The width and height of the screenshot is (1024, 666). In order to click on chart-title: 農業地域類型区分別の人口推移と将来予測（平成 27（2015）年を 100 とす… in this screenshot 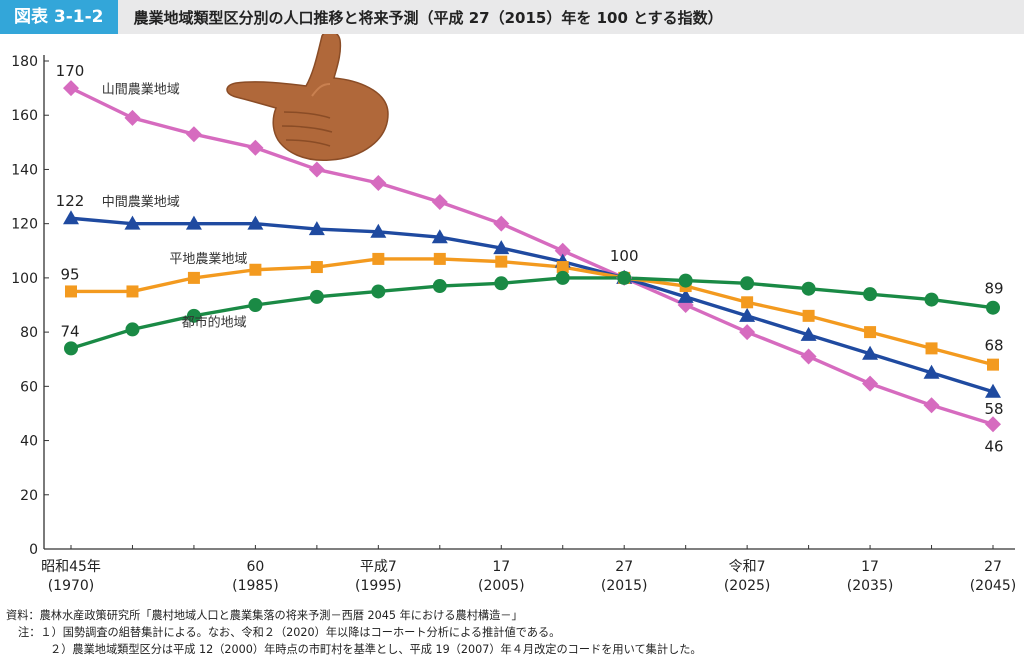, I will do `click(428, 17)`.